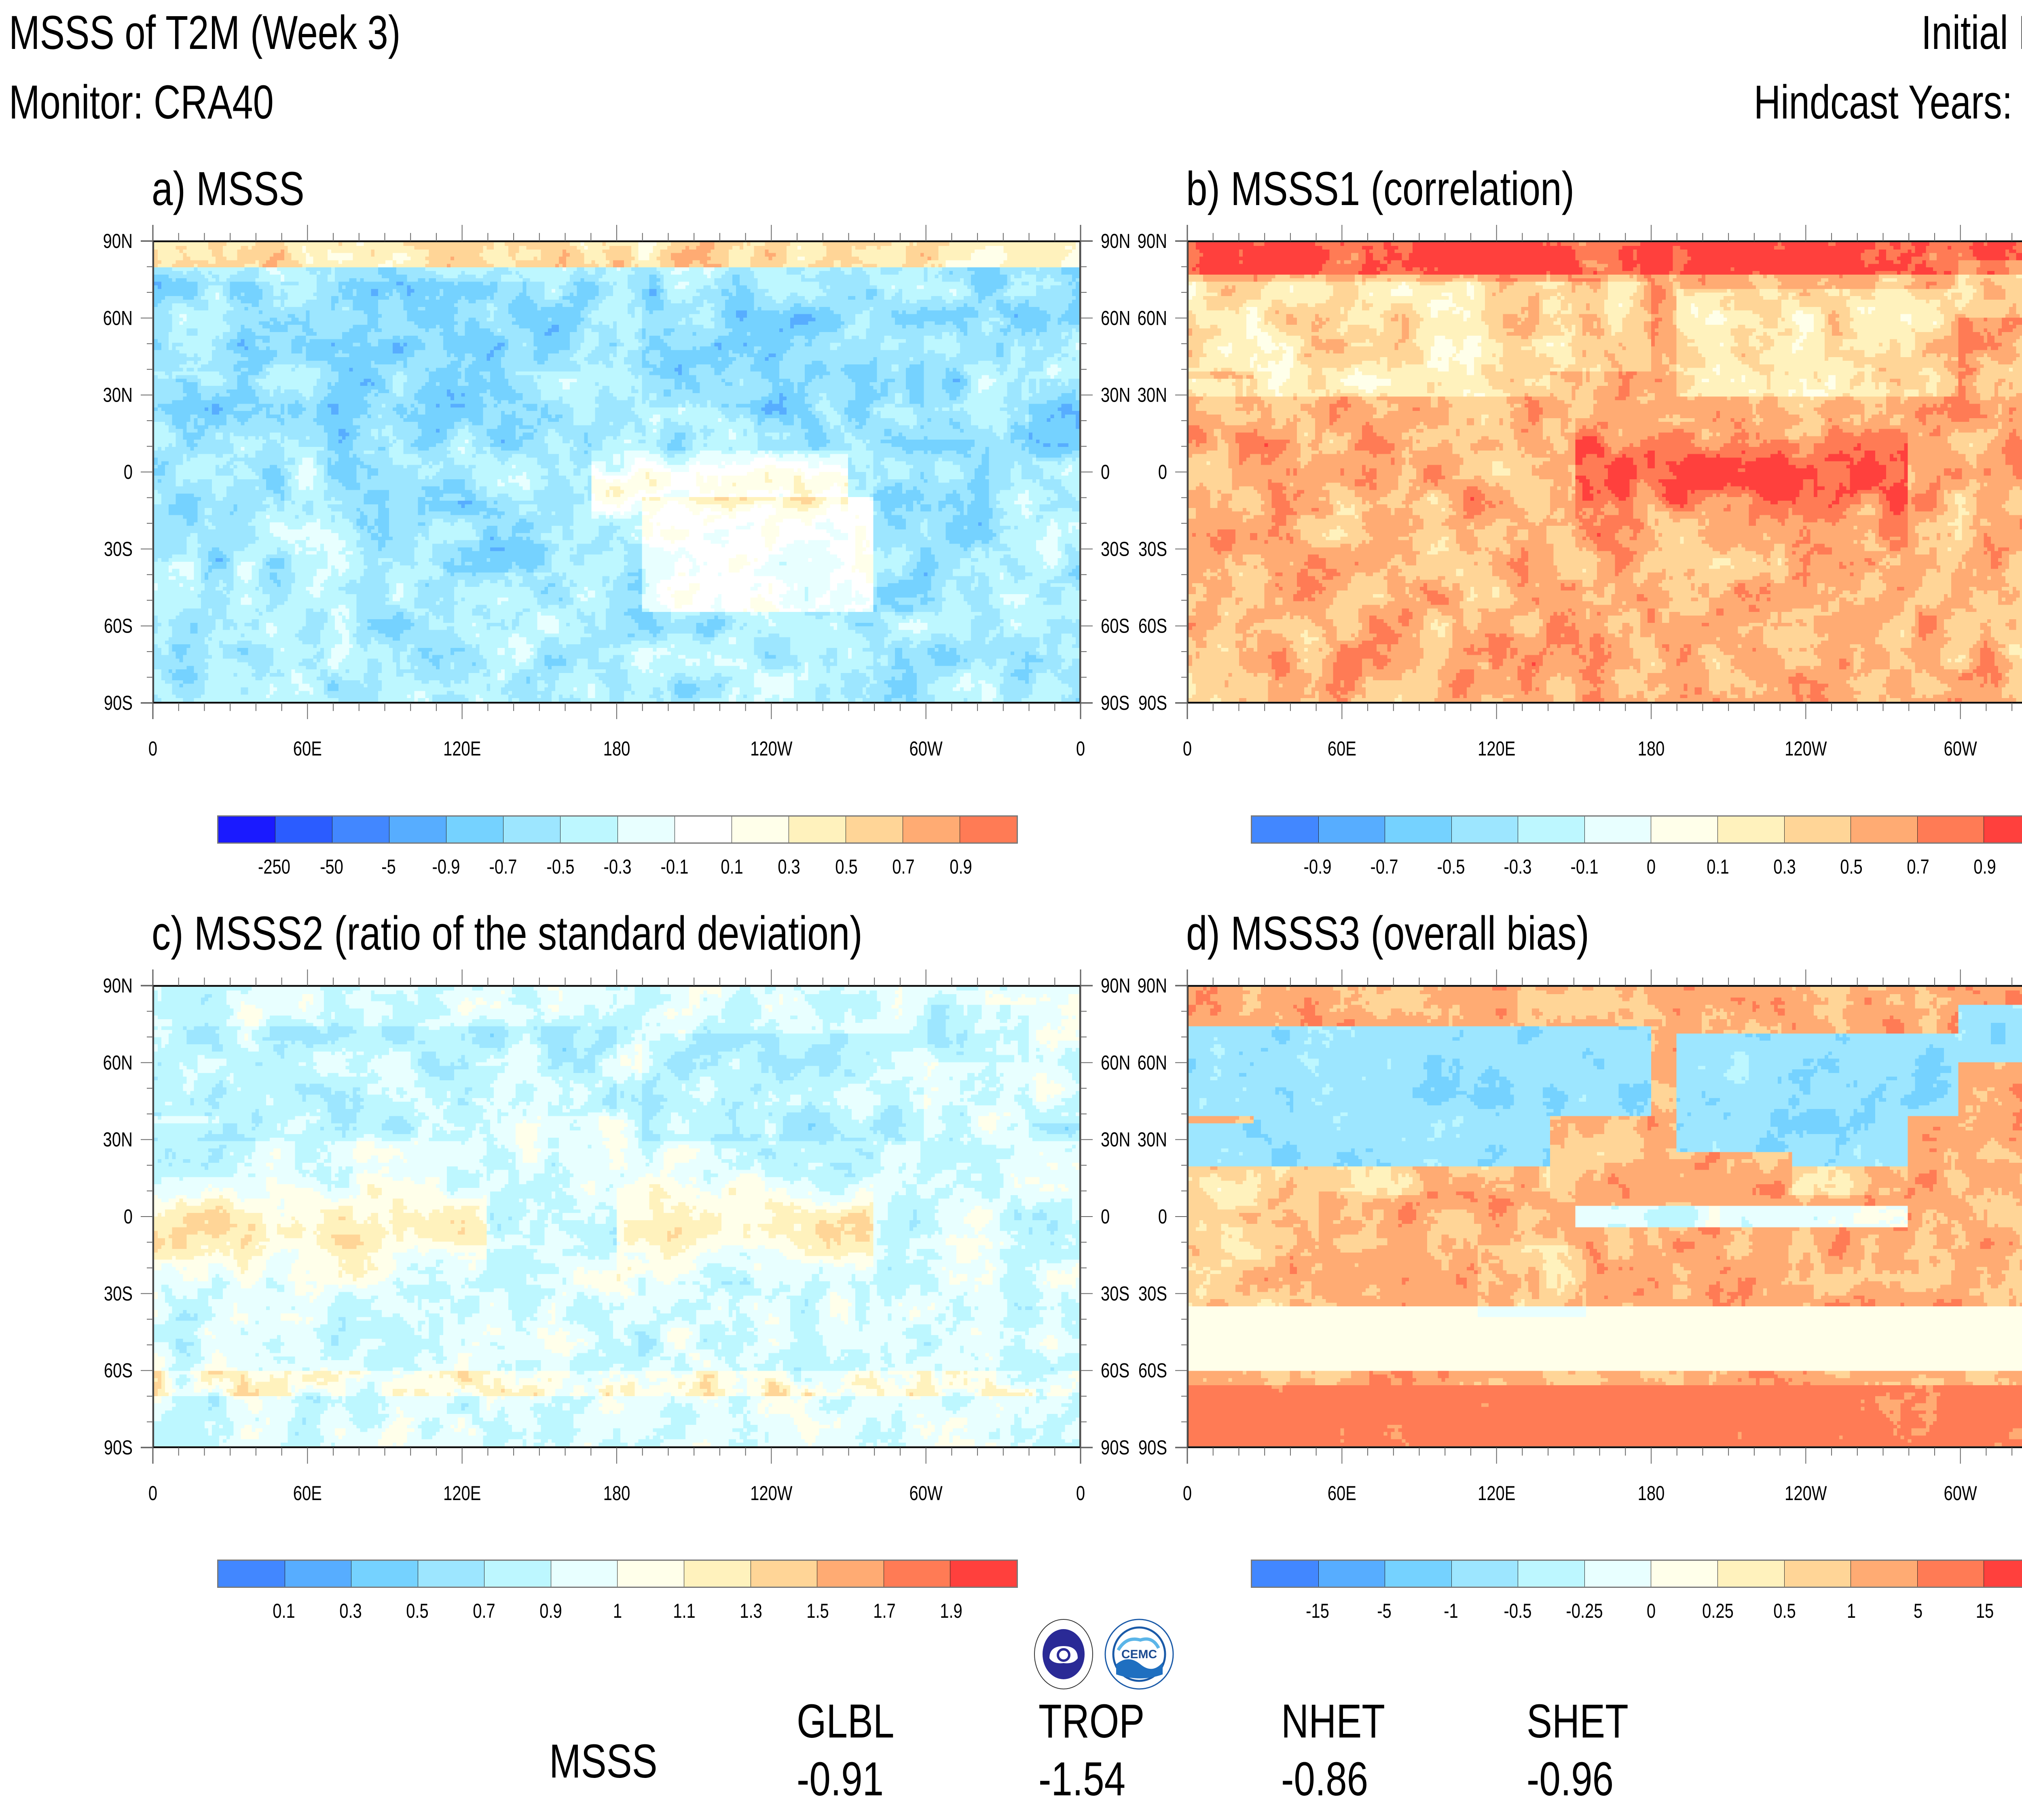 The width and height of the screenshot is (2022, 1820). Describe the element at coordinates (141, 103) in the screenshot. I see `monitor-label: Monitor: CRA40` at that location.